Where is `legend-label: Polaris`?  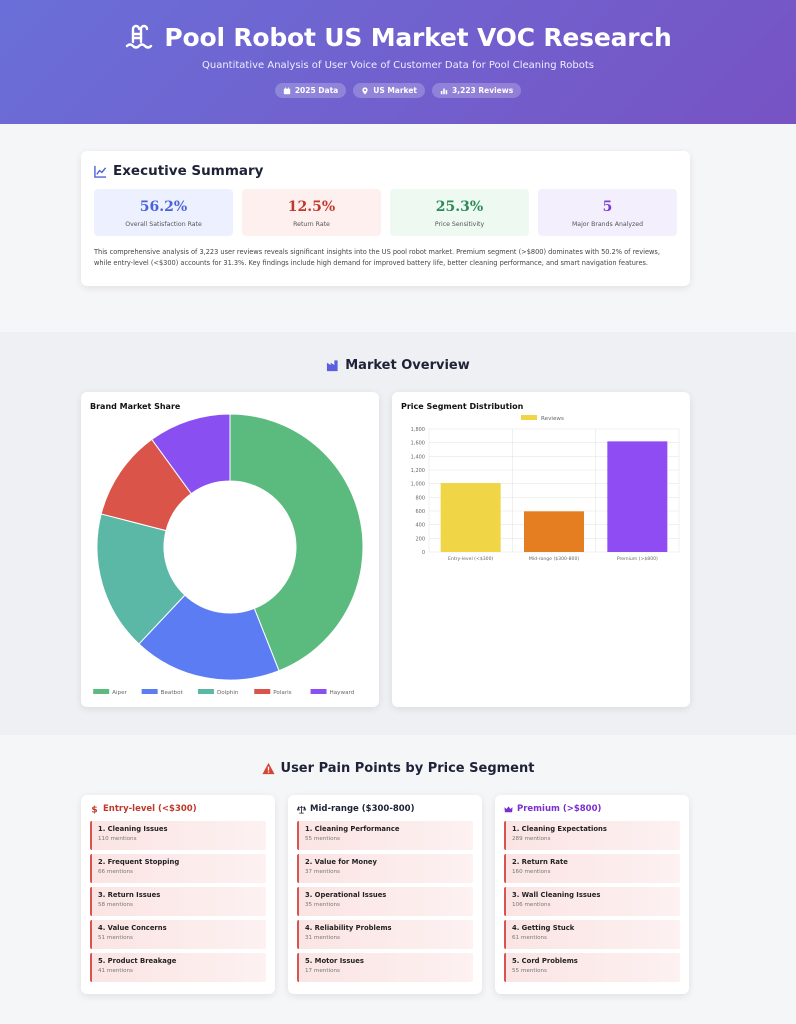 legend-label: Polaris is located at coordinates (282, 693).